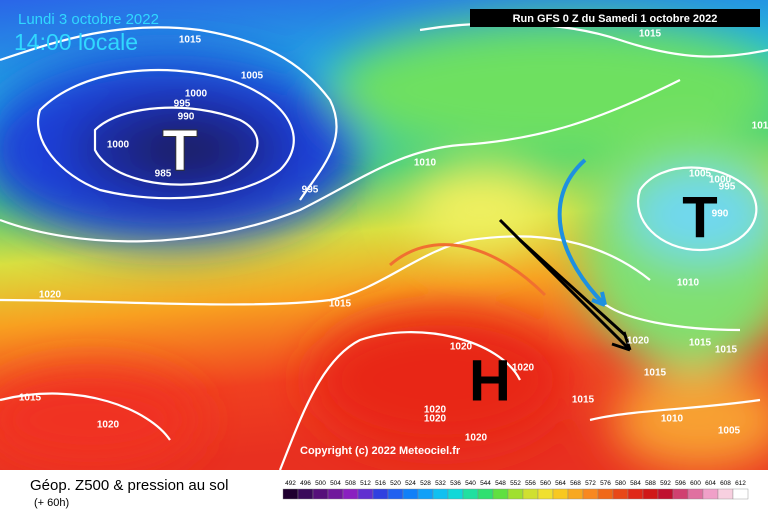 The width and height of the screenshot is (768, 512). I want to click on scale-label: 548, so click(500, 483).